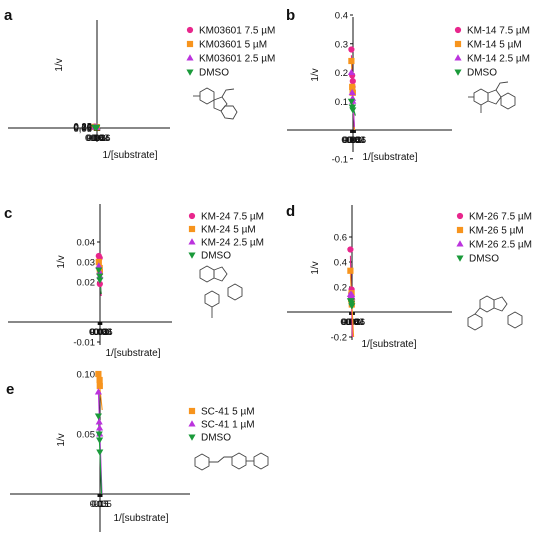 Image resolution: width=550 pixels, height=541 pixels. What do you see at coordinates (498, 31) in the screenshot?
I see `legend-label: KM-14 7.5 µM` at bounding box center [498, 31].